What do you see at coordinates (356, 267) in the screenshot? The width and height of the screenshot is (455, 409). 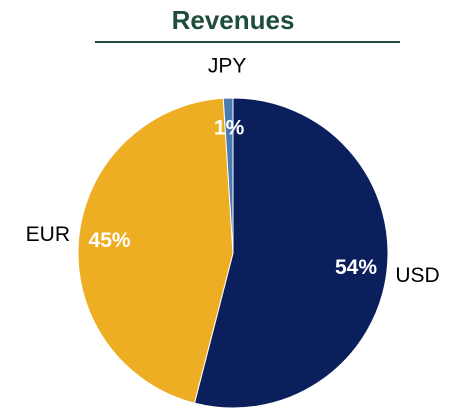 I see `slice-value-label: 54%` at bounding box center [356, 267].